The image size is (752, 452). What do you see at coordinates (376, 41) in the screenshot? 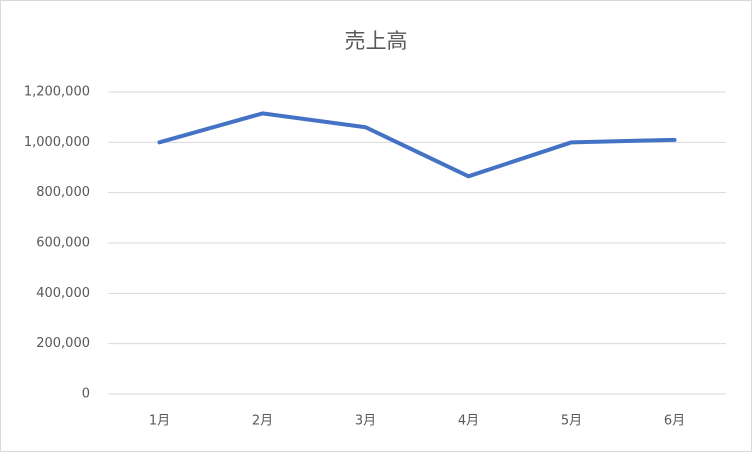
I see `chart-title: 売上高` at bounding box center [376, 41].